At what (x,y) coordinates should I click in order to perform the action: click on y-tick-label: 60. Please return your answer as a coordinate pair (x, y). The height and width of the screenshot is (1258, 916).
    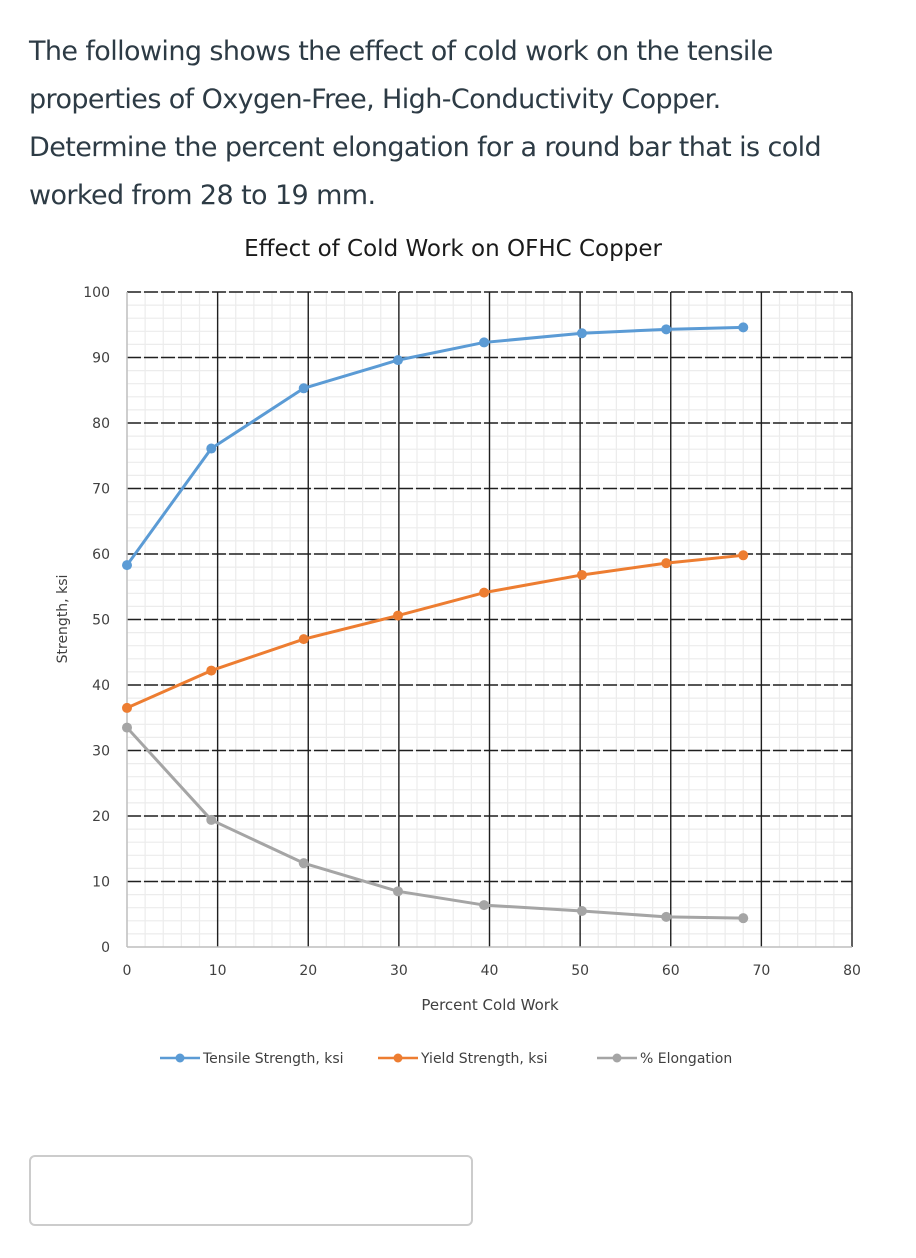
    Looking at the image, I should click on (101, 555).